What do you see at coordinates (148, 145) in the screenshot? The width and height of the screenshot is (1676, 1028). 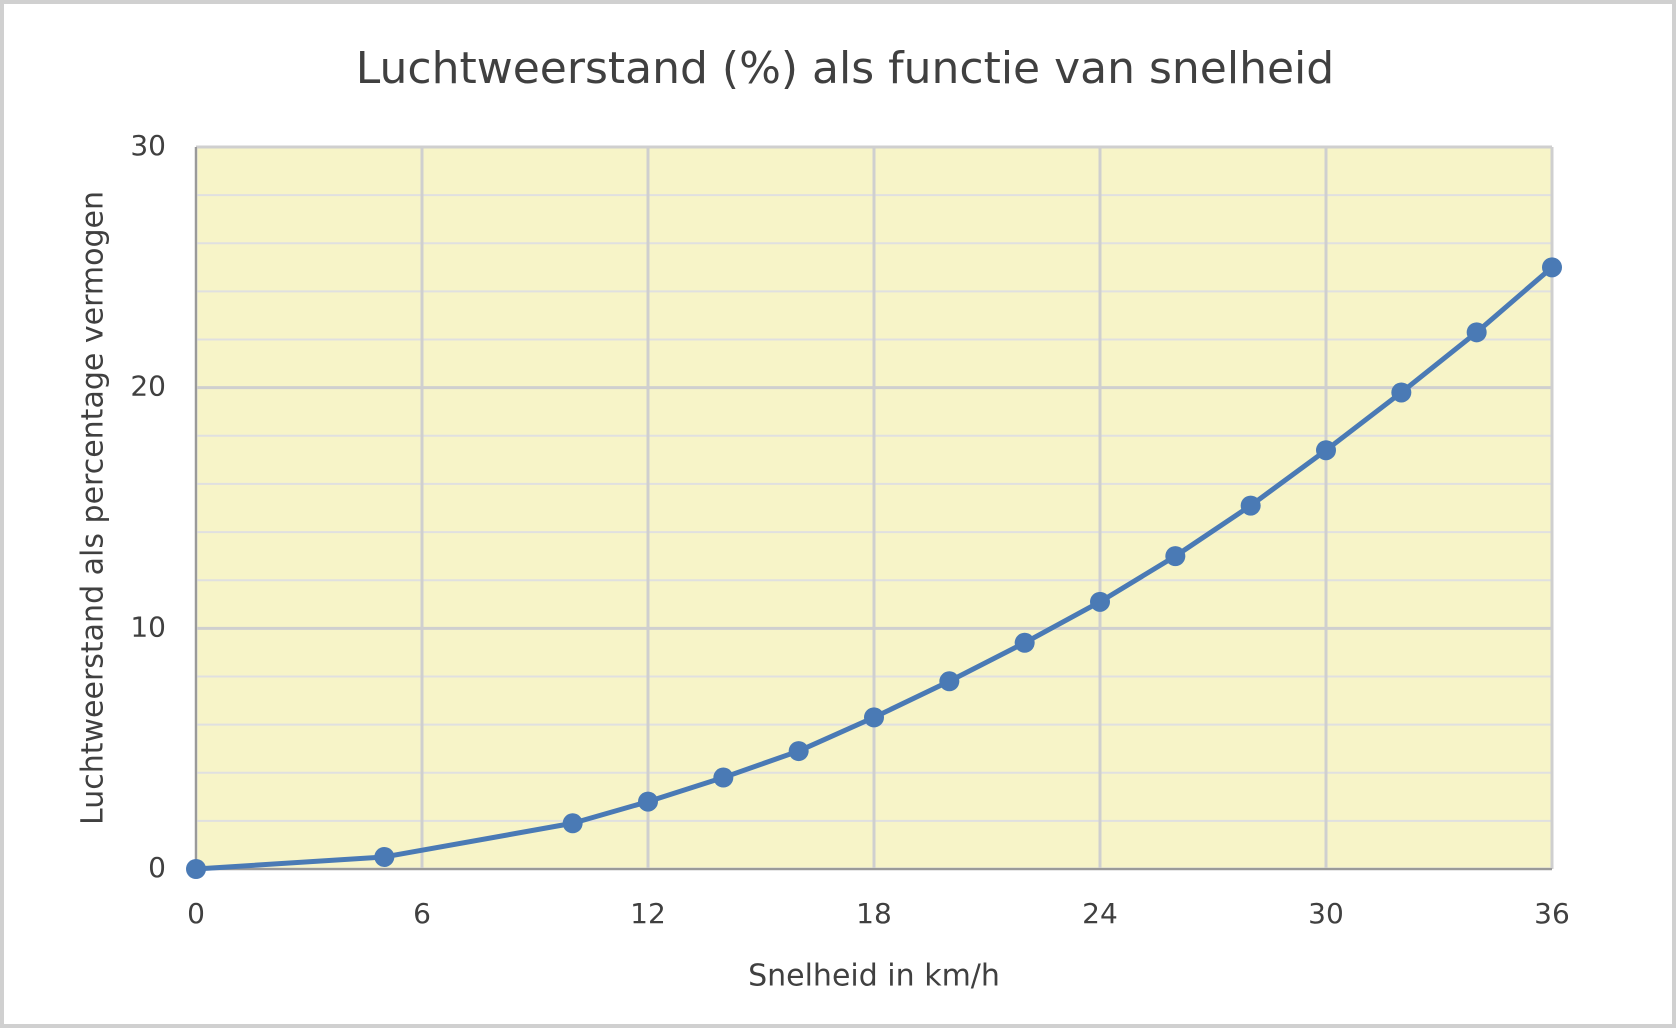 I see `y-tick-label: 30` at bounding box center [148, 145].